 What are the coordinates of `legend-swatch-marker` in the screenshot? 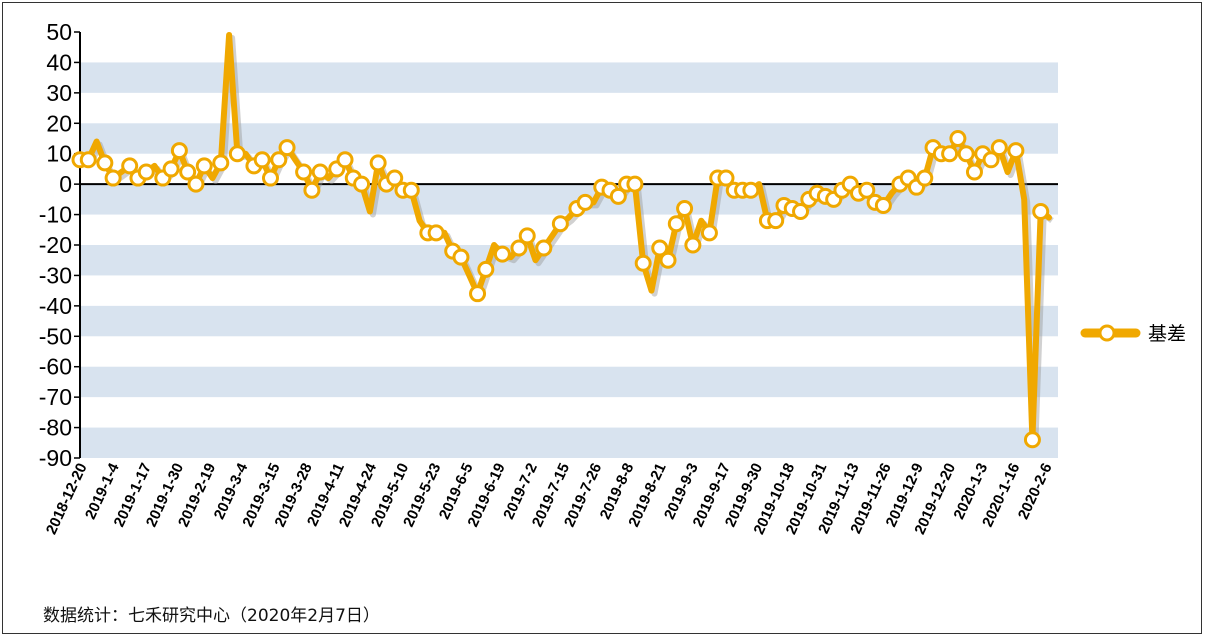 It's located at (1107, 333).